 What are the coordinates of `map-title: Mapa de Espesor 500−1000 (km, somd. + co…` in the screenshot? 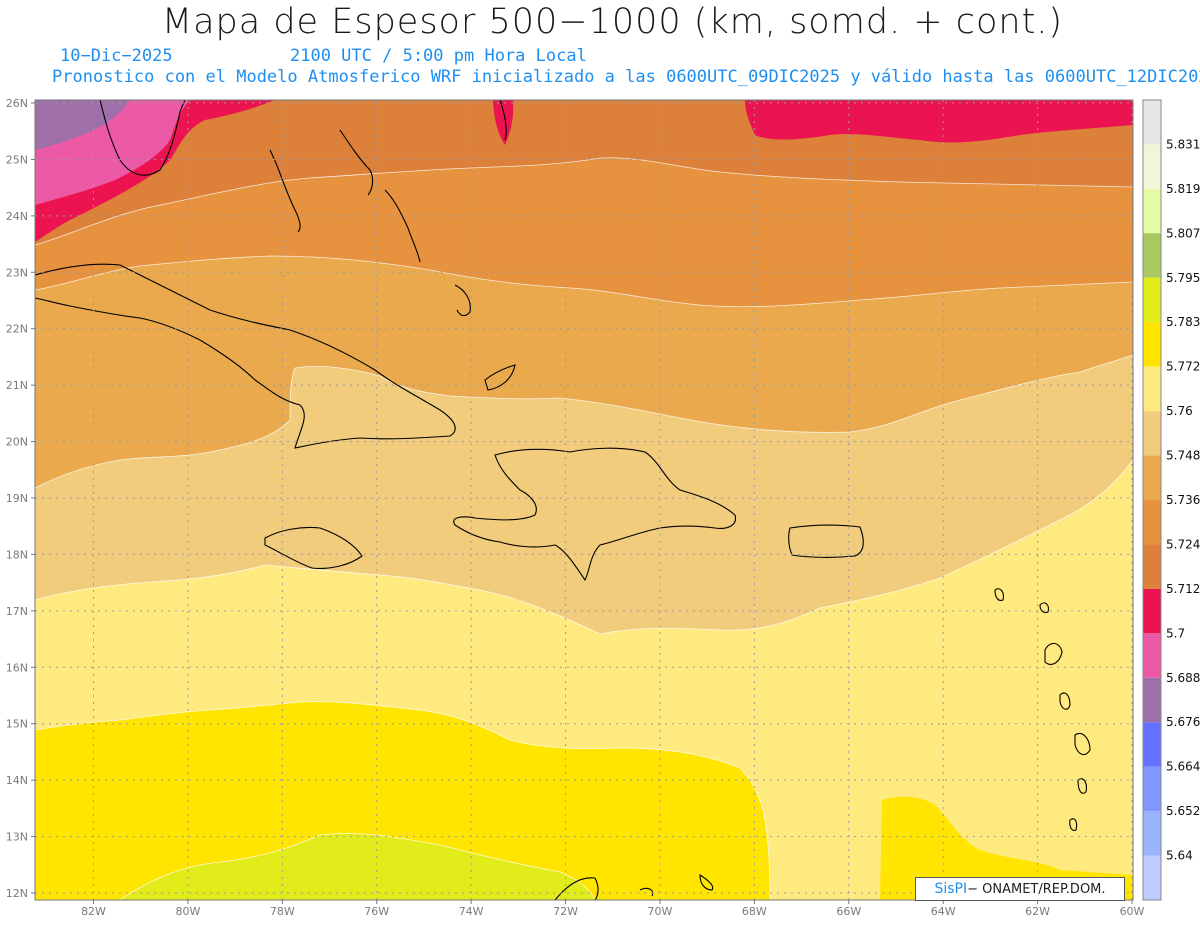 It's located at (612, 22).